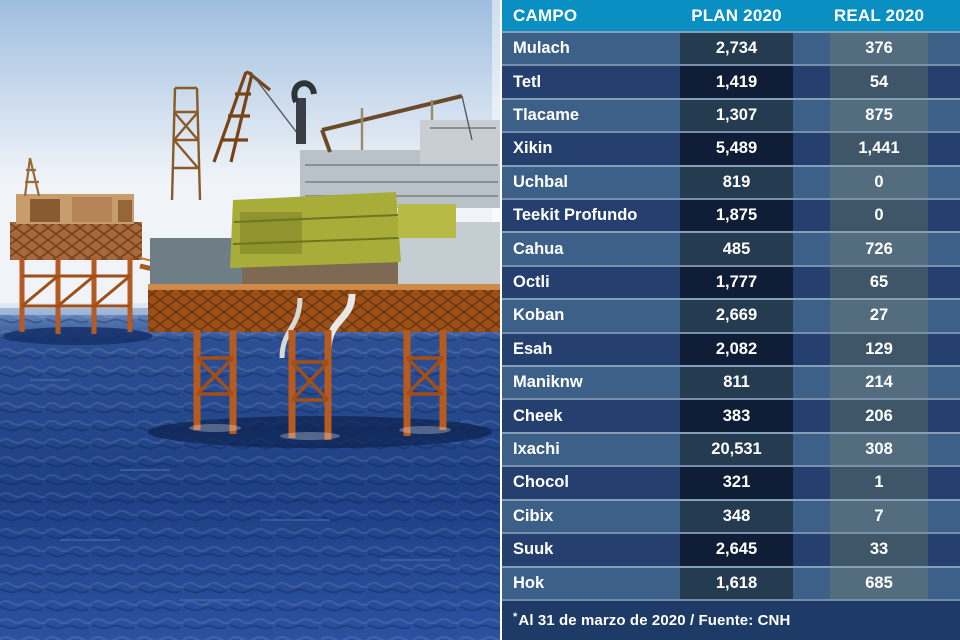  What do you see at coordinates (539, 315) in the screenshot?
I see `field-name-cell: Koban` at bounding box center [539, 315].